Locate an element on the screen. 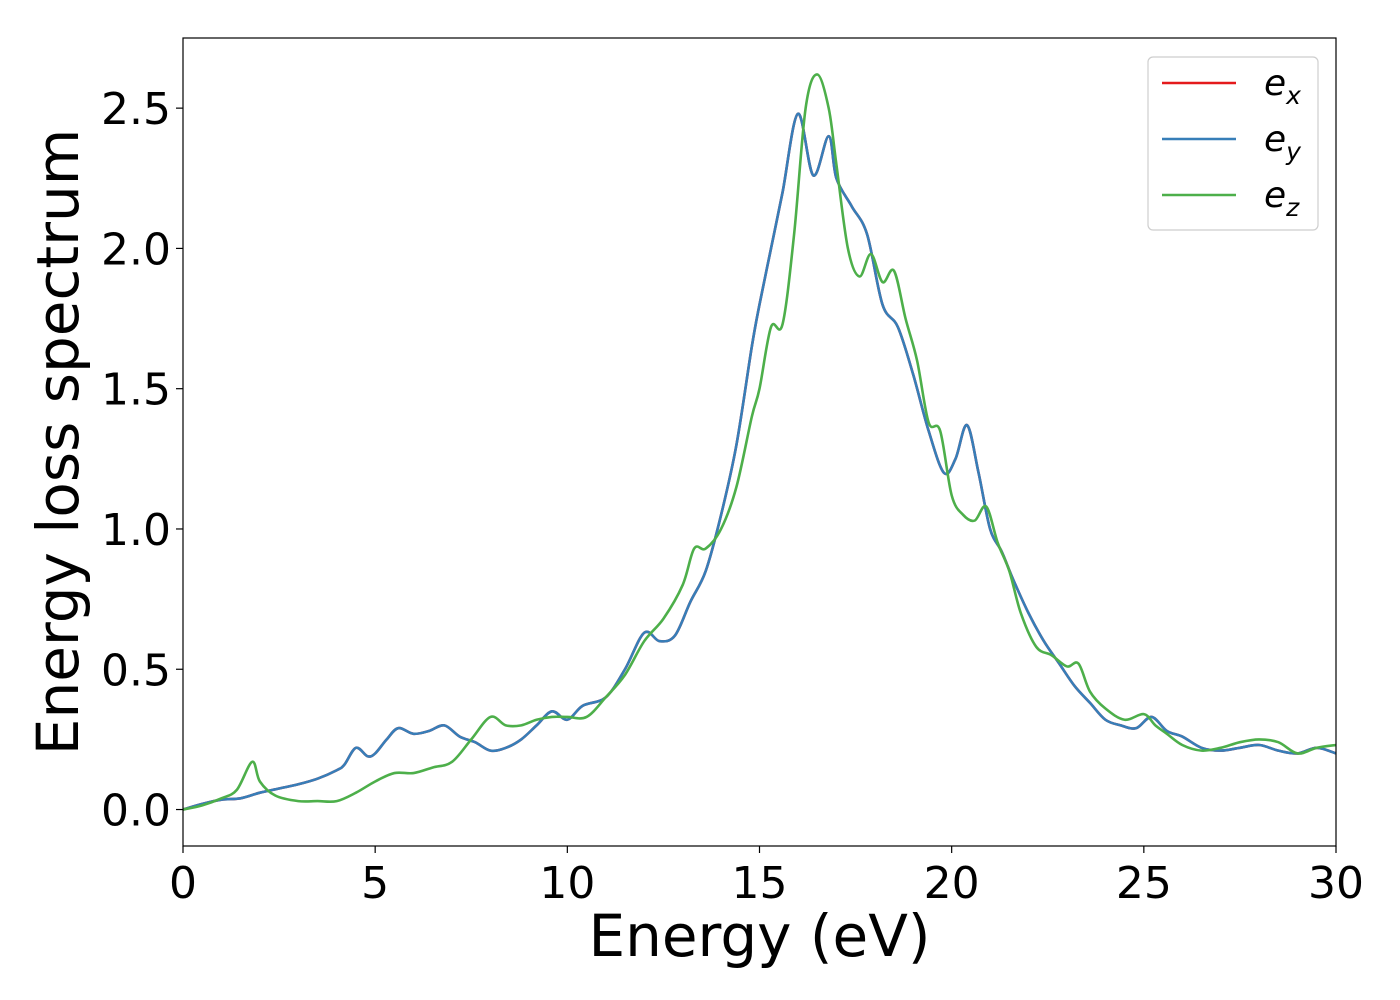 This screenshot has height=1000, width=1400. legend-label-y: ey is located at coordinates (1283, 142).